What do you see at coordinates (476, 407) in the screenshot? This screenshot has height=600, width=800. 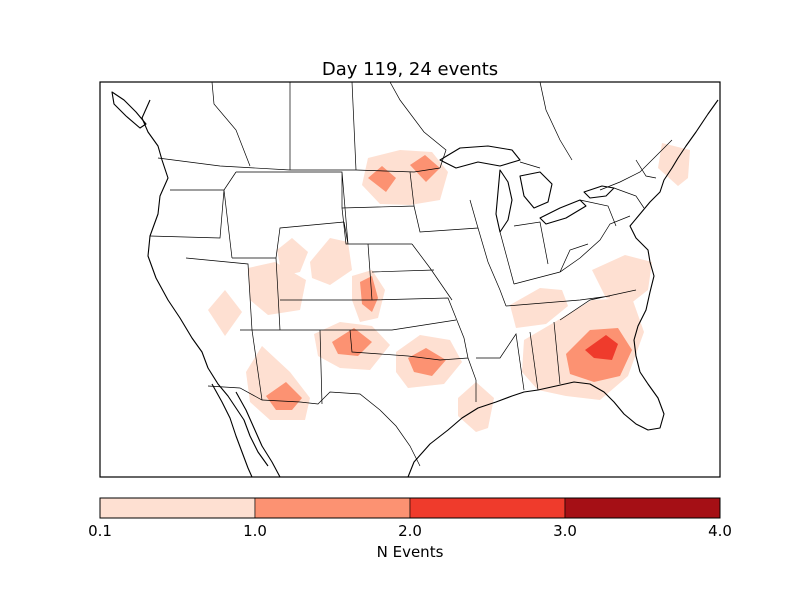 I see `hotspot-texas-coast` at bounding box center [476, 407].